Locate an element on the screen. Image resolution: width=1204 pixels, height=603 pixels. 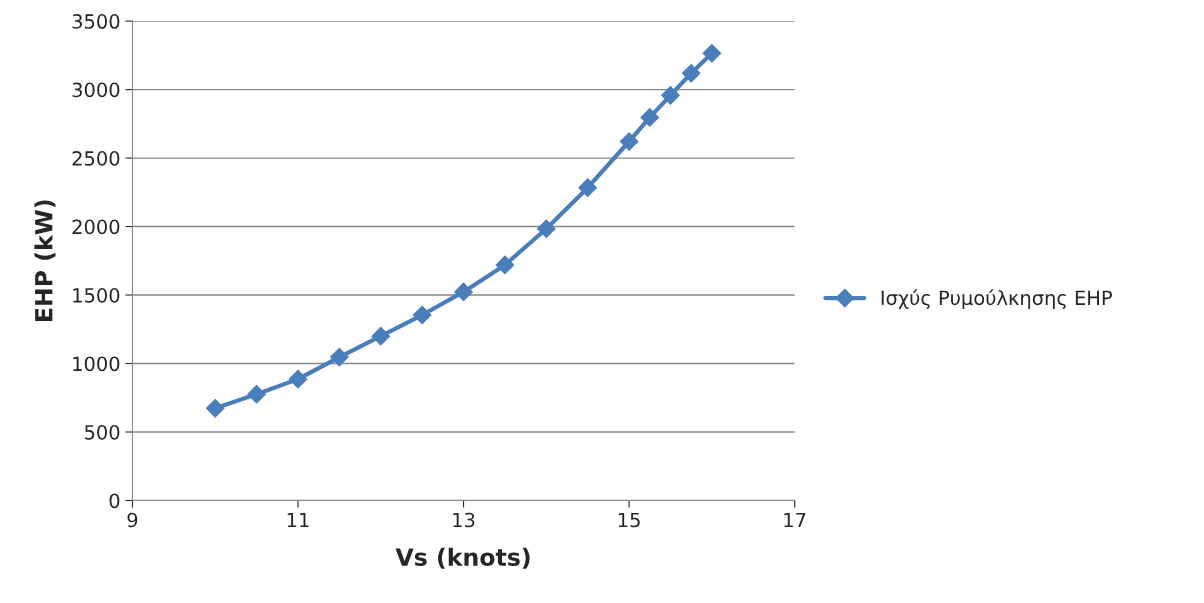
legend-label: Ισχύς Ρυμούλκησης EHP is located at coordinates (996, 299).